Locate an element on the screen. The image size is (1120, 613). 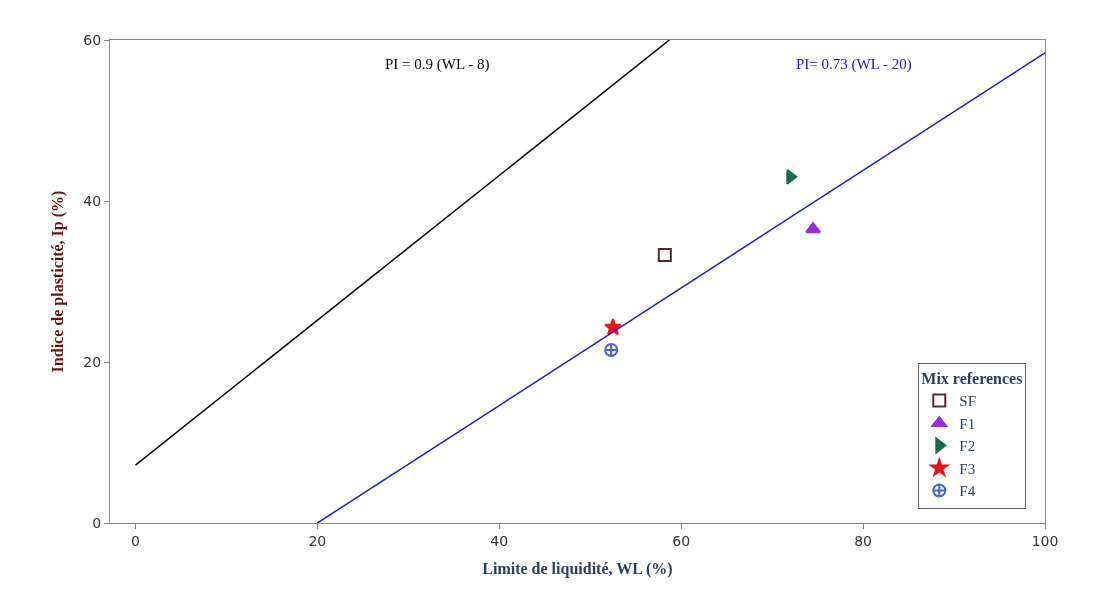
x-tick-label: 20 is located at coordinates (317, 540).